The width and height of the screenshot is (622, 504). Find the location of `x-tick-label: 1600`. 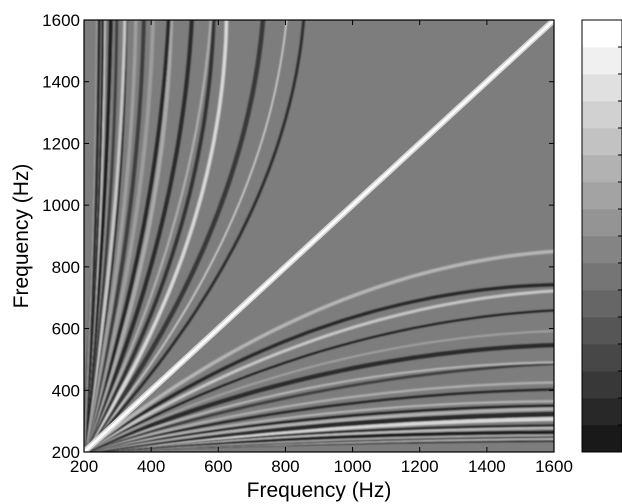

x-tick-label: 1600 is located at coordinates (554, 466).